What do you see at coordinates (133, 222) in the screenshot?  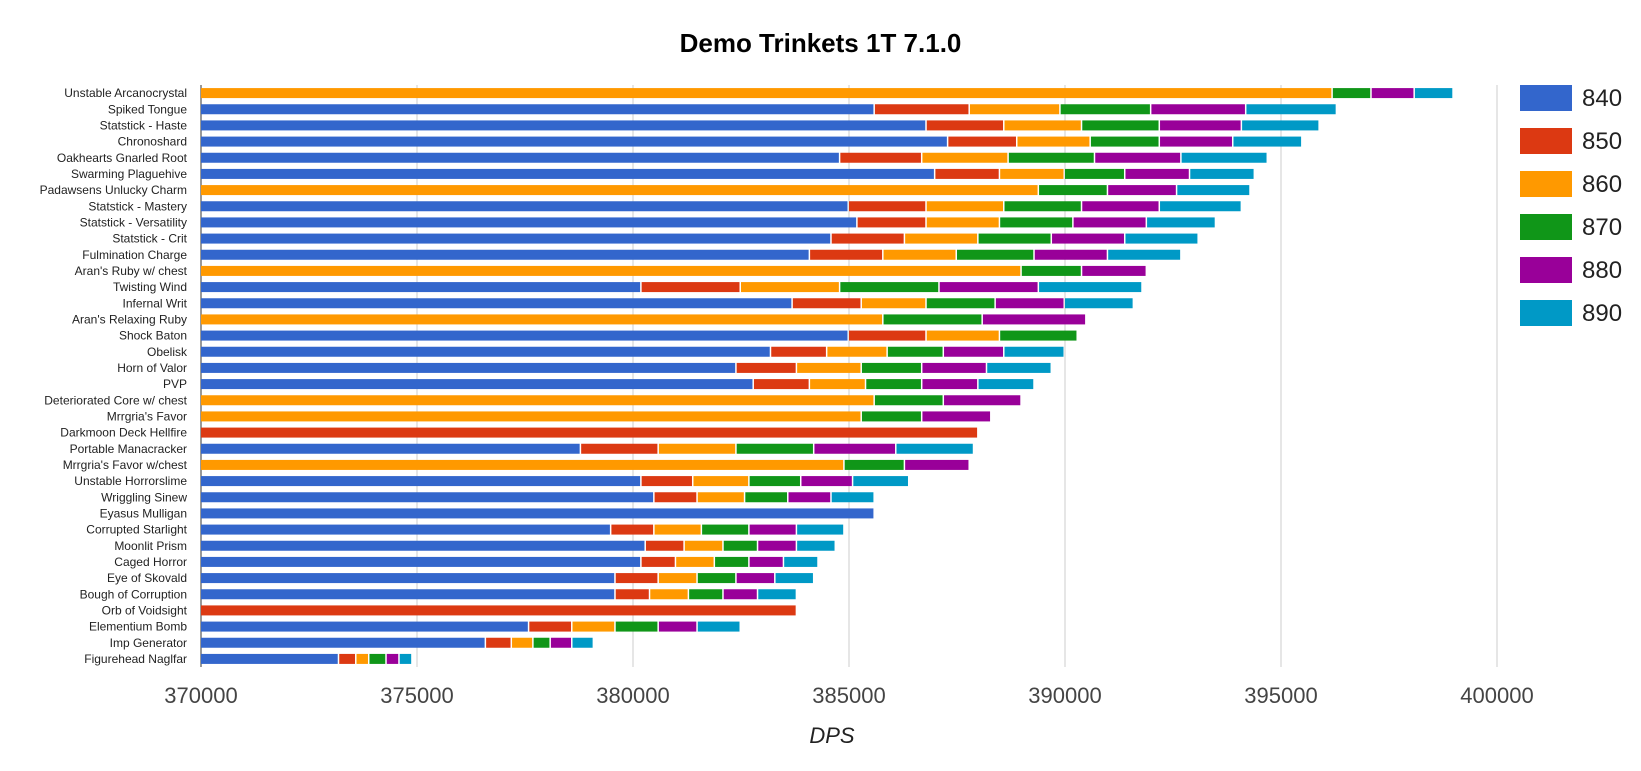 I see `category-label: Statstick - Versatility` at bounding box center [133, 222].